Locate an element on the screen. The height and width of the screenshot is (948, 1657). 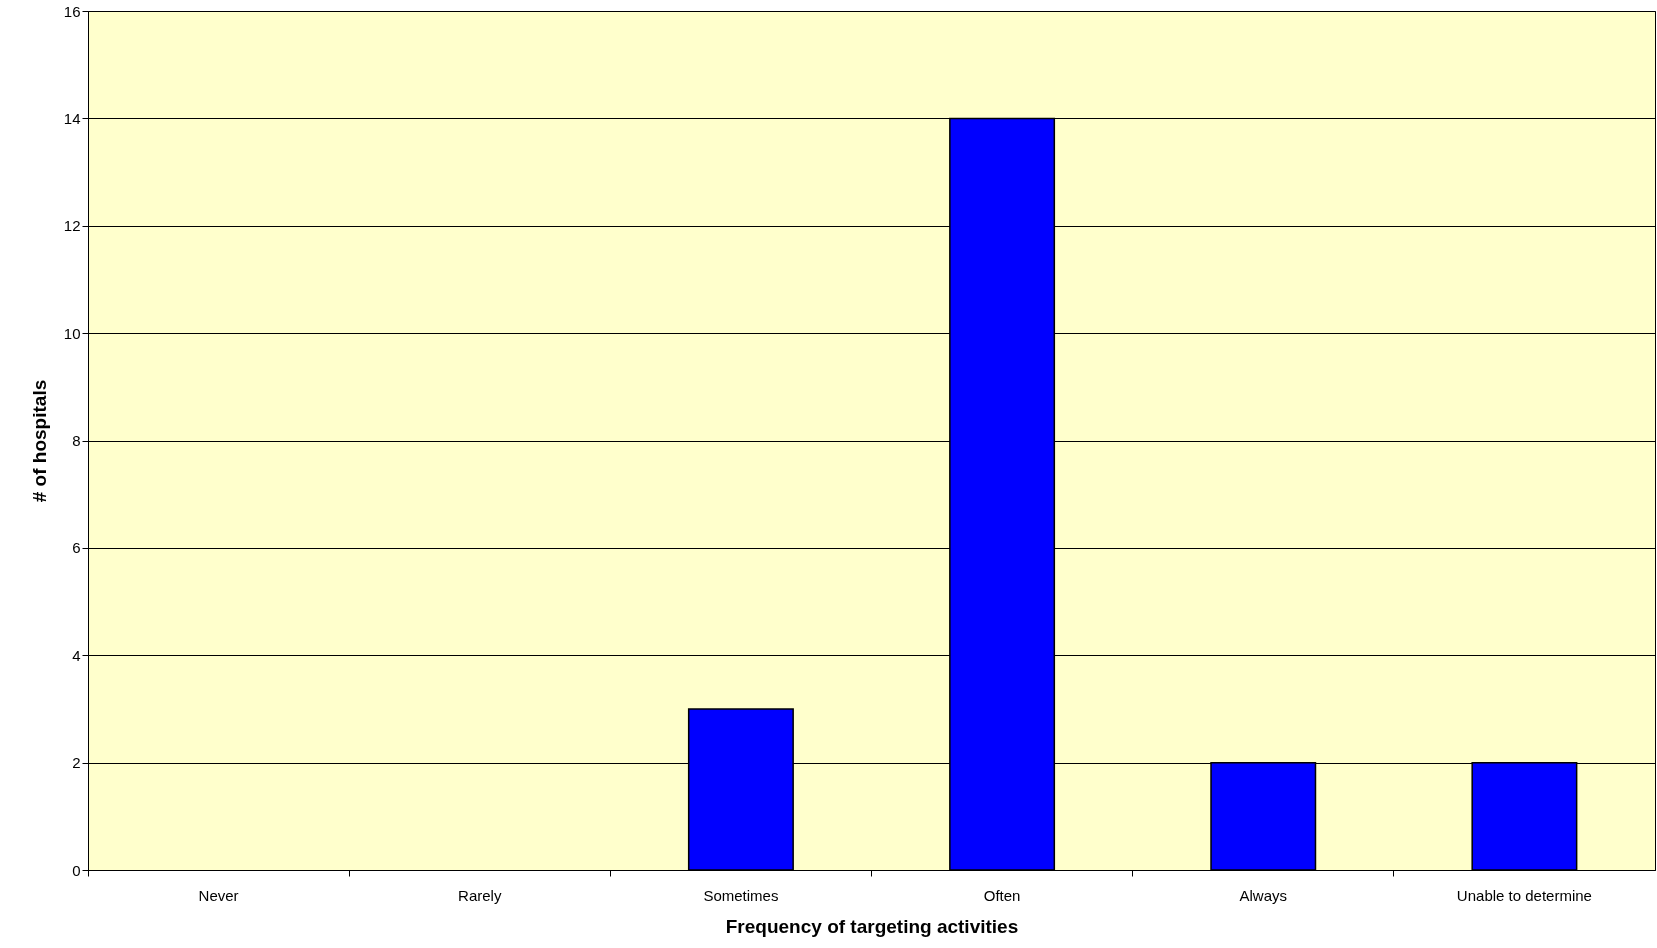
y-tick-label: 2 is located at coordinates (76, 763).